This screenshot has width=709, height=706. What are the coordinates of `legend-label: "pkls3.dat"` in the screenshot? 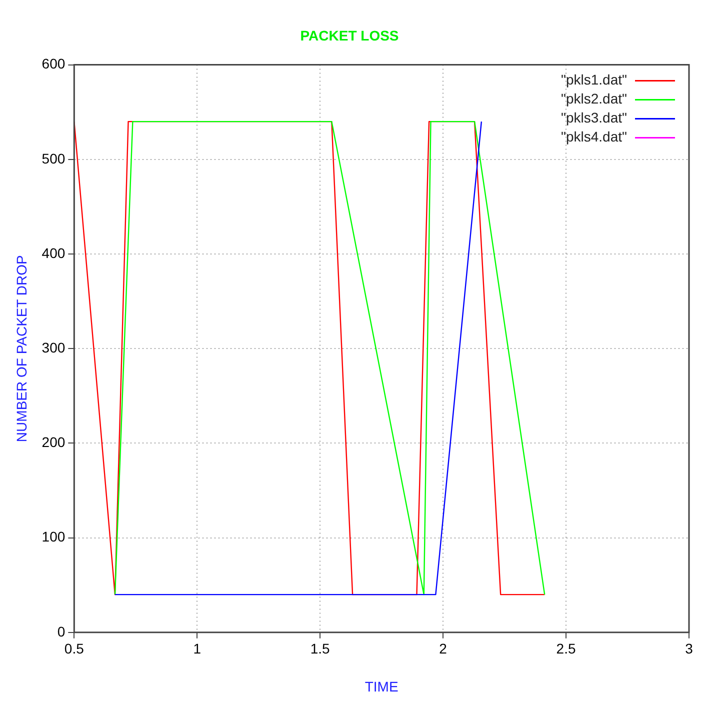 It's located at (594, 118).